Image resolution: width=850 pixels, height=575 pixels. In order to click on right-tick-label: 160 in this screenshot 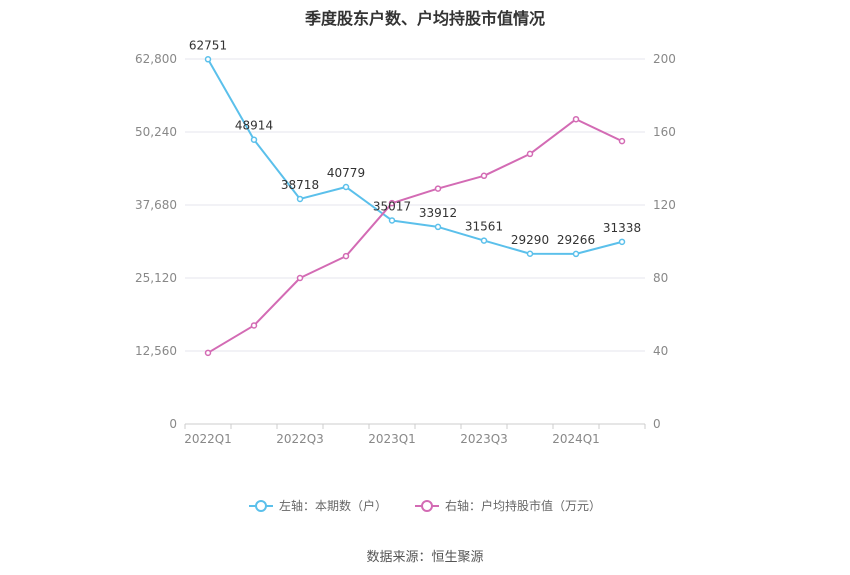, I will do `click(664, 132)`.